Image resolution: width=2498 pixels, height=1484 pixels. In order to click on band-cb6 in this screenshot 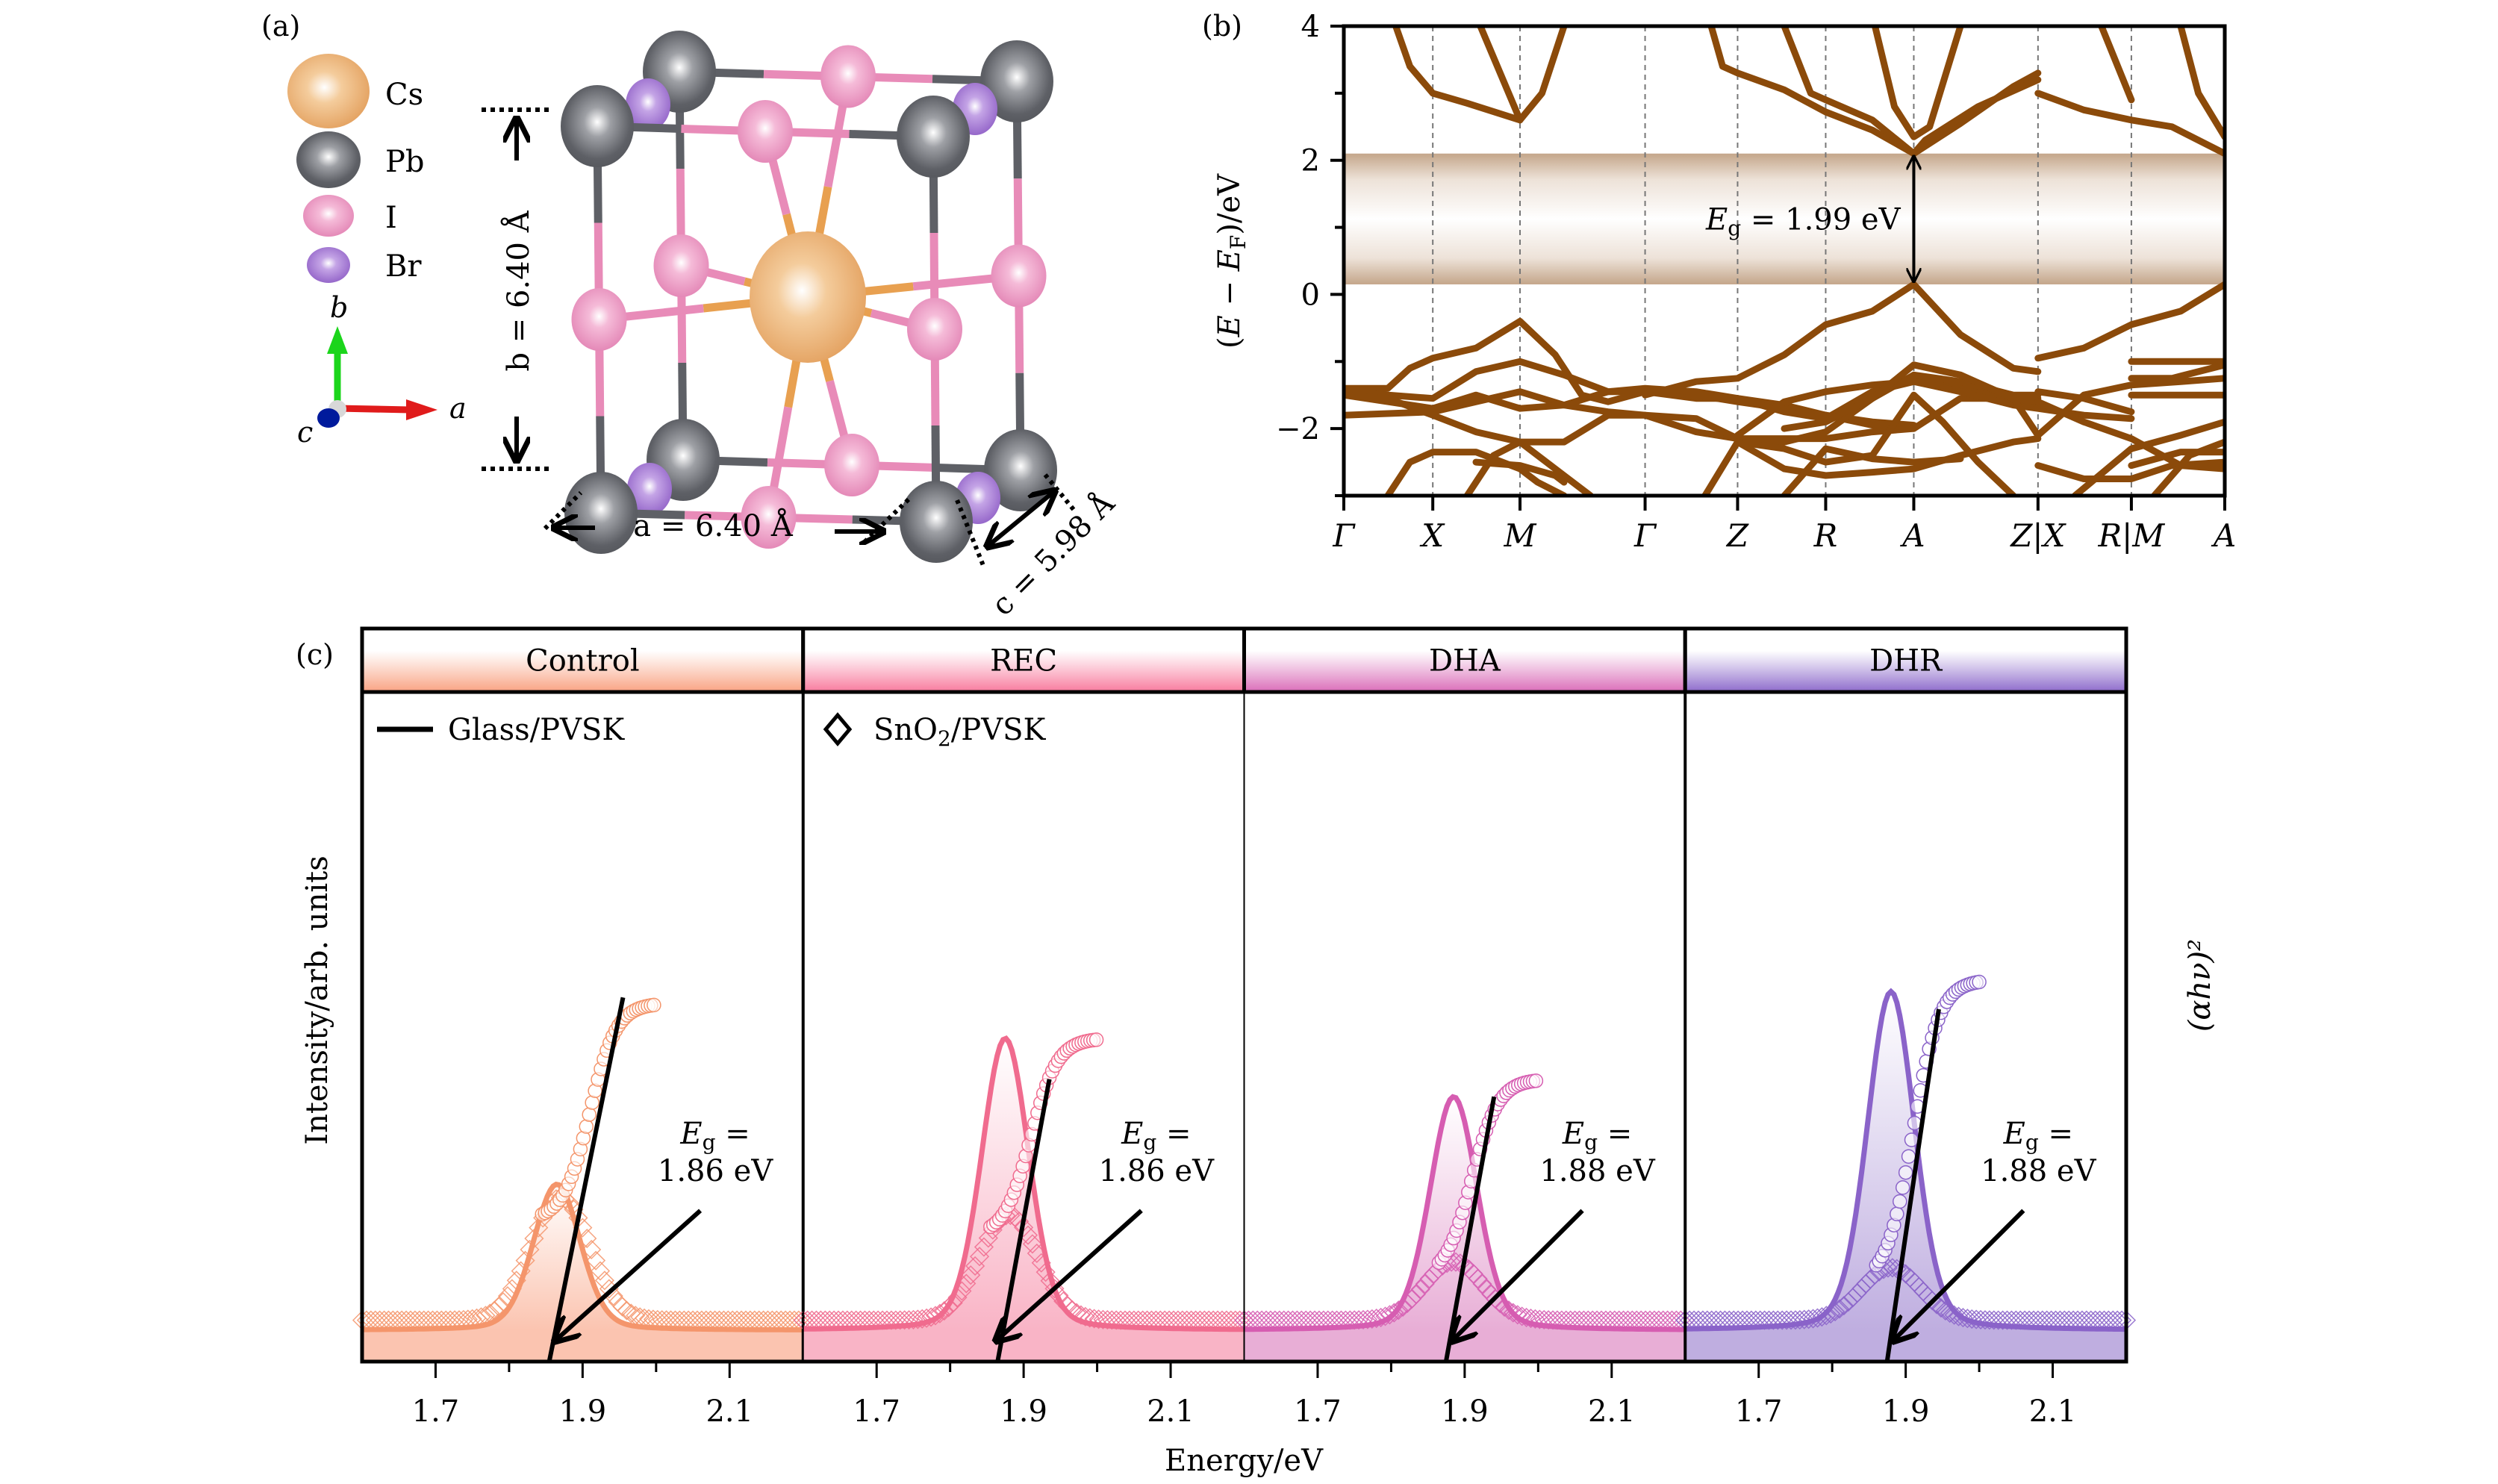, I will do `click(2129, 124)`.